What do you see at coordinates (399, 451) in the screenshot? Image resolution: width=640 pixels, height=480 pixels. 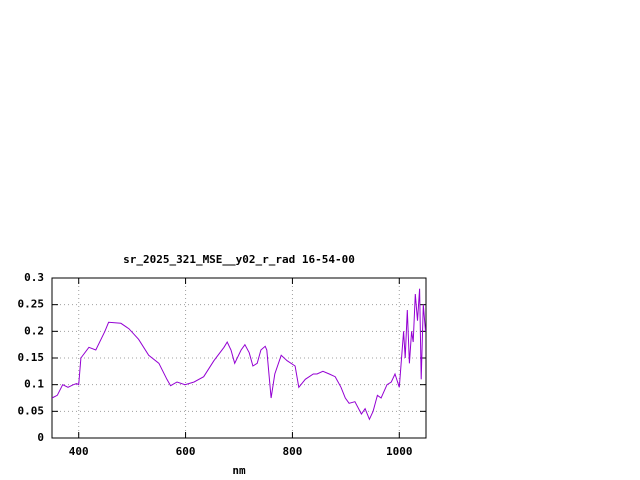 I see `x-tick-label: 1000` at bounding box center [399, 451].